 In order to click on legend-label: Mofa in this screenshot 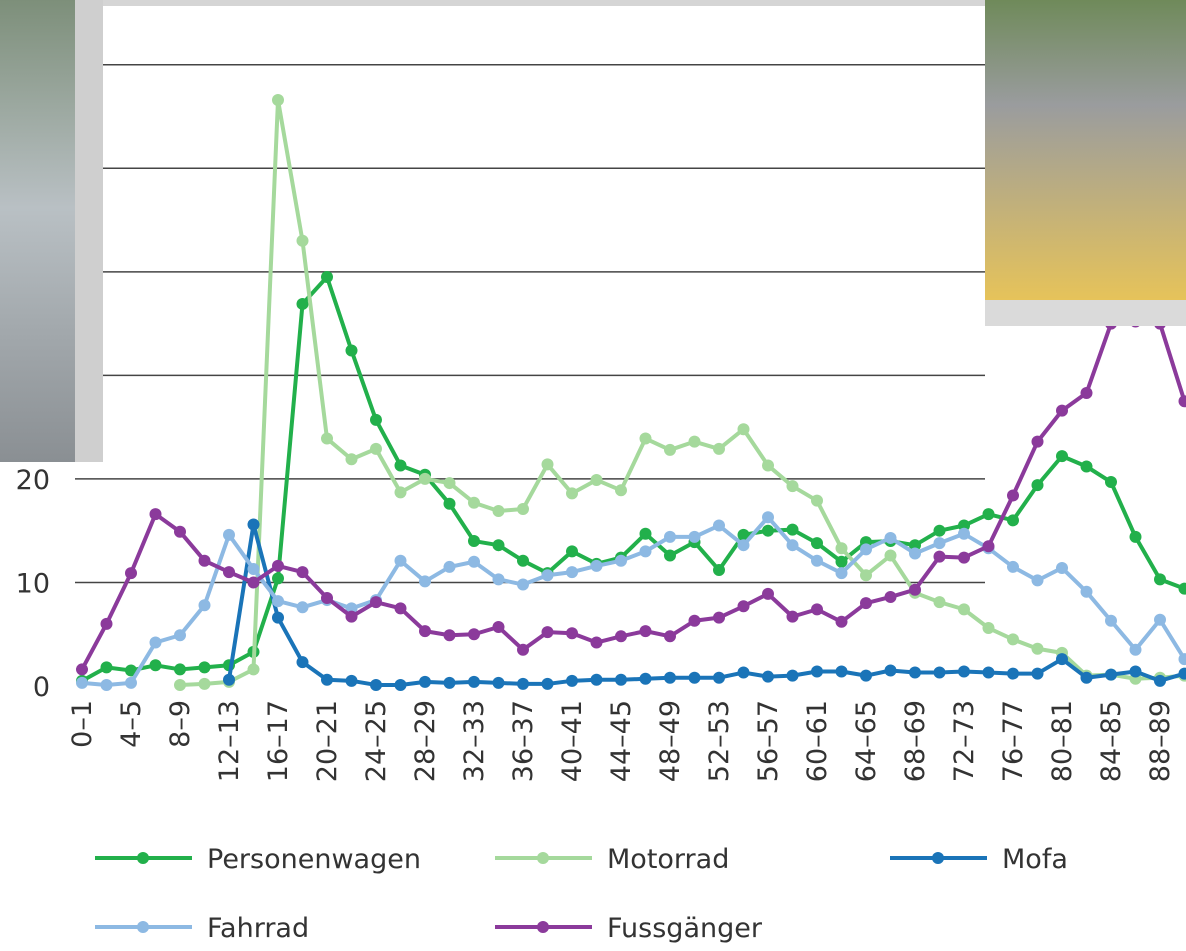, I will do `click(1035, 859)`.